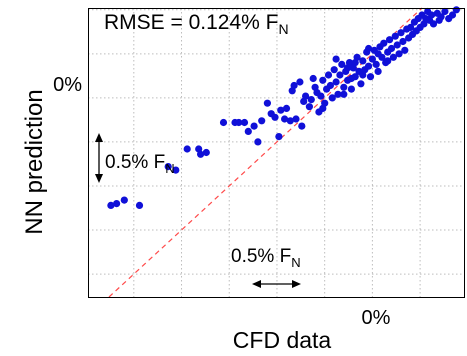 The height and width of the screenshot is (356, 467). Describe the element at coordinates (140, 164) in the screenshot. I see `vertical-scale-label: 0.5% FN` at that location.